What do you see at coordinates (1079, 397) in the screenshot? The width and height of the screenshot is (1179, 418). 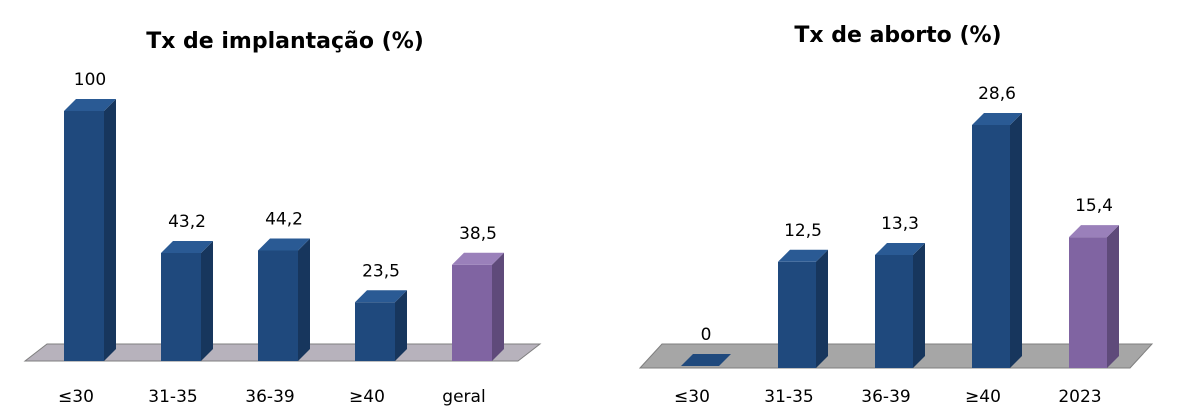 I see `abortion-category-label-5: 2023` at bounding box center [1079, 397].